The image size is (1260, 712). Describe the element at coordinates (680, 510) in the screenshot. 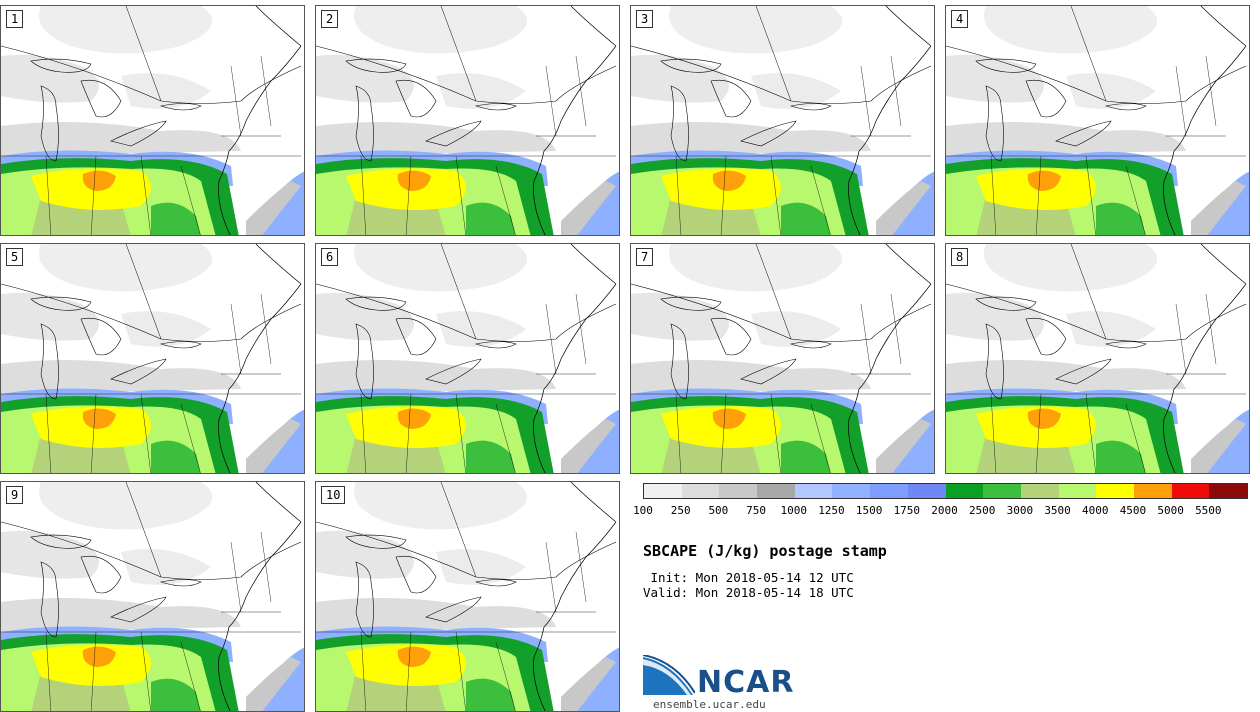

I see `colorbar-tick-label: 250` at that location.